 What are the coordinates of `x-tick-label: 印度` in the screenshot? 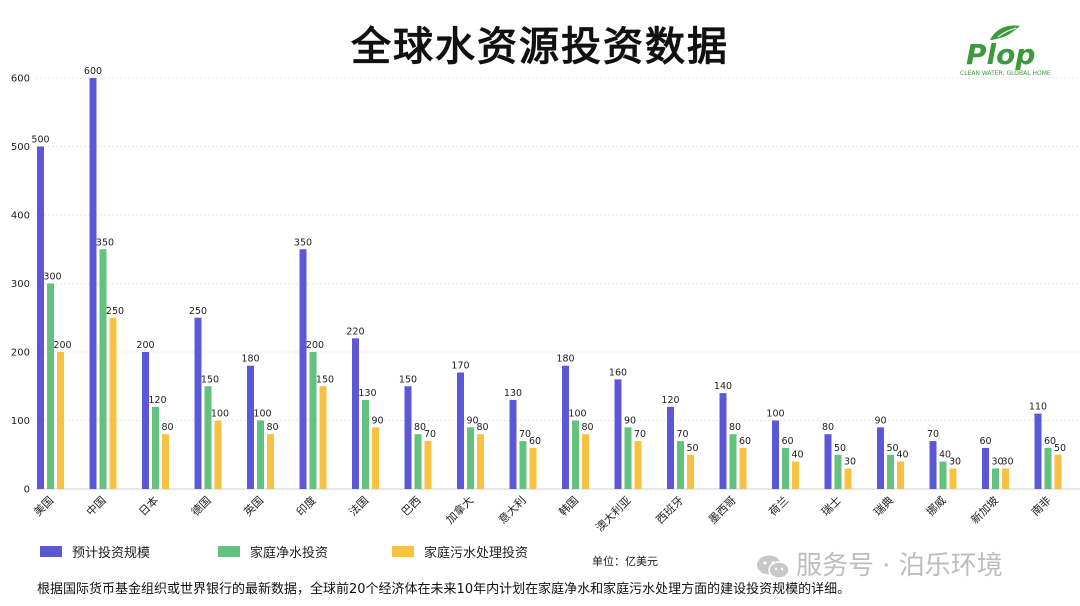 It's located at (305, 505).